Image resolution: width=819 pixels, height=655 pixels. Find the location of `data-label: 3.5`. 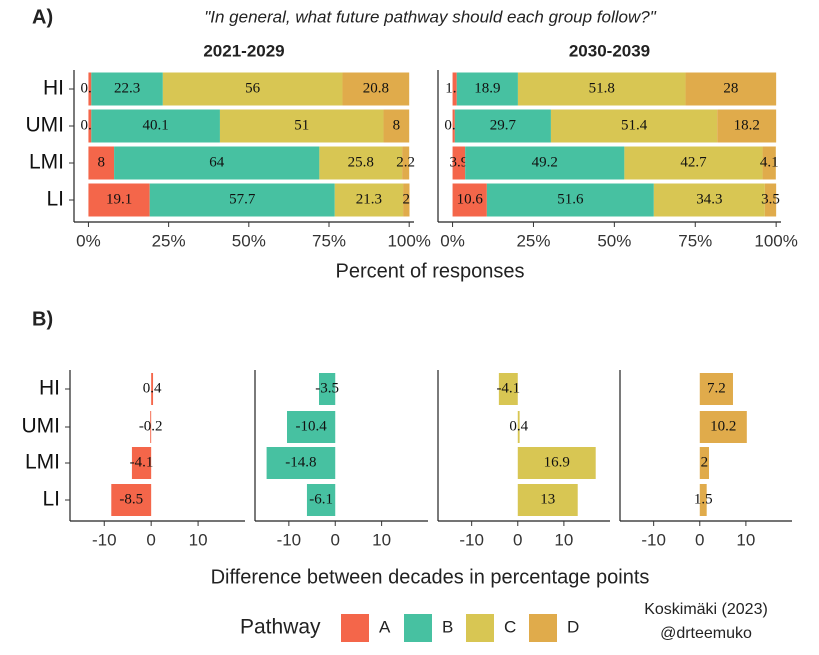

data-label: 3.5 is located at coordinates (770, 199).